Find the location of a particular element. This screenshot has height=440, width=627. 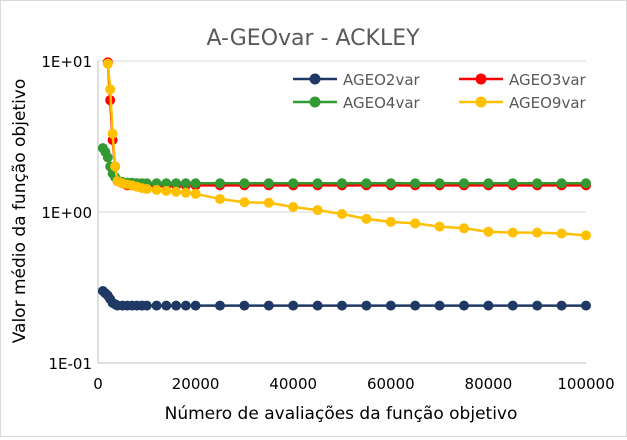

legend-label: AGEO3var is located at coordinates (548, 80).